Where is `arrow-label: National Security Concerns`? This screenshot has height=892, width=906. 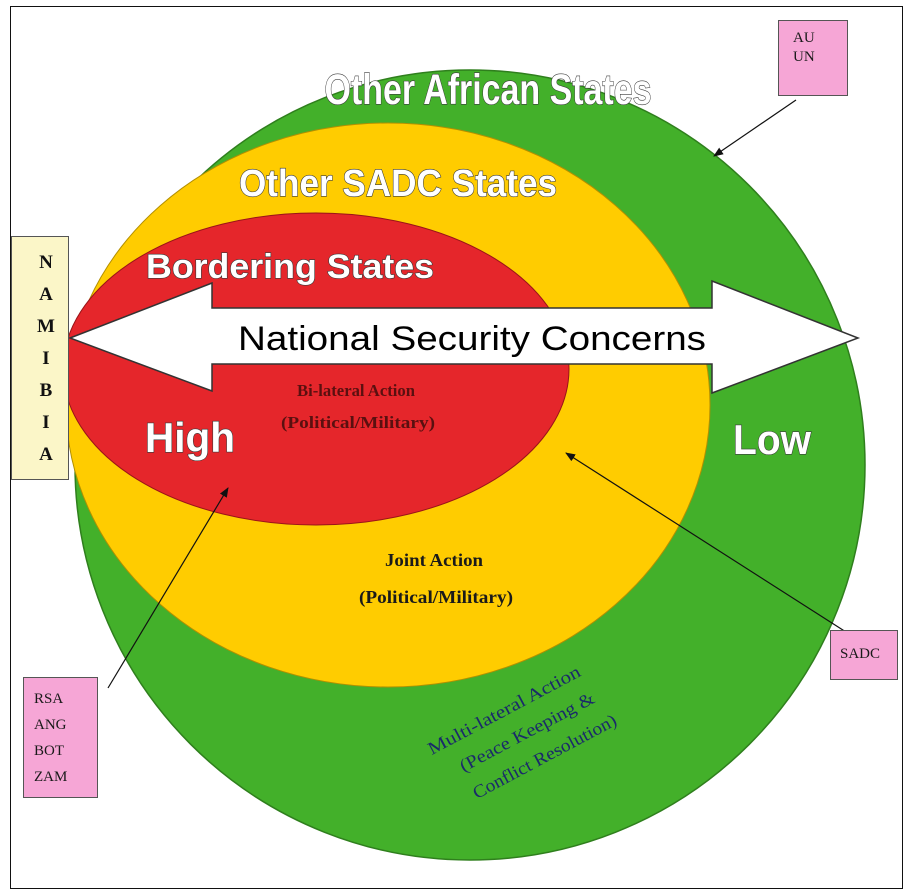 arrow-label: National Security Concerns is located at coordinates (472, 339).